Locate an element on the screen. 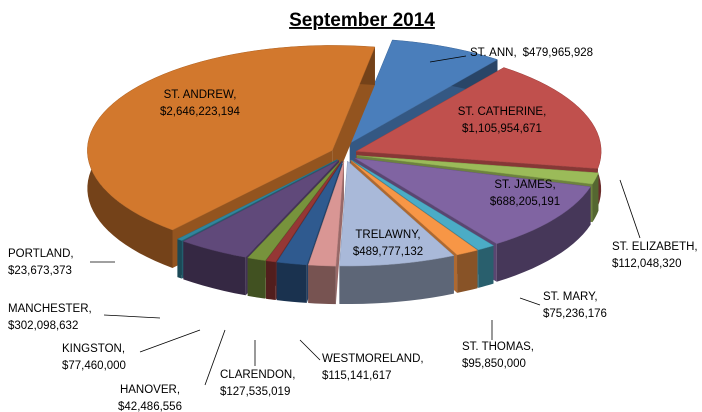  value-label: $115,141,617 is located at coordinates (357, 376).